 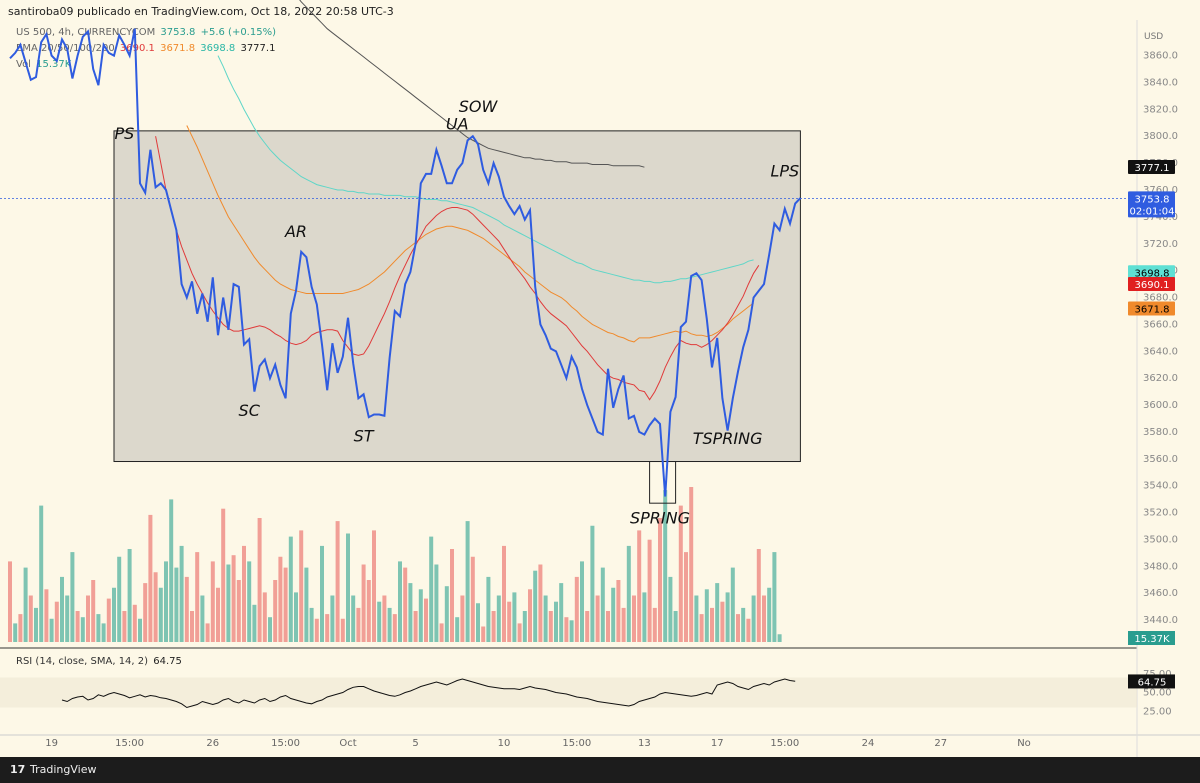 I want to click on price-tag-label: 3777.1, so click(x=1152, y=168).